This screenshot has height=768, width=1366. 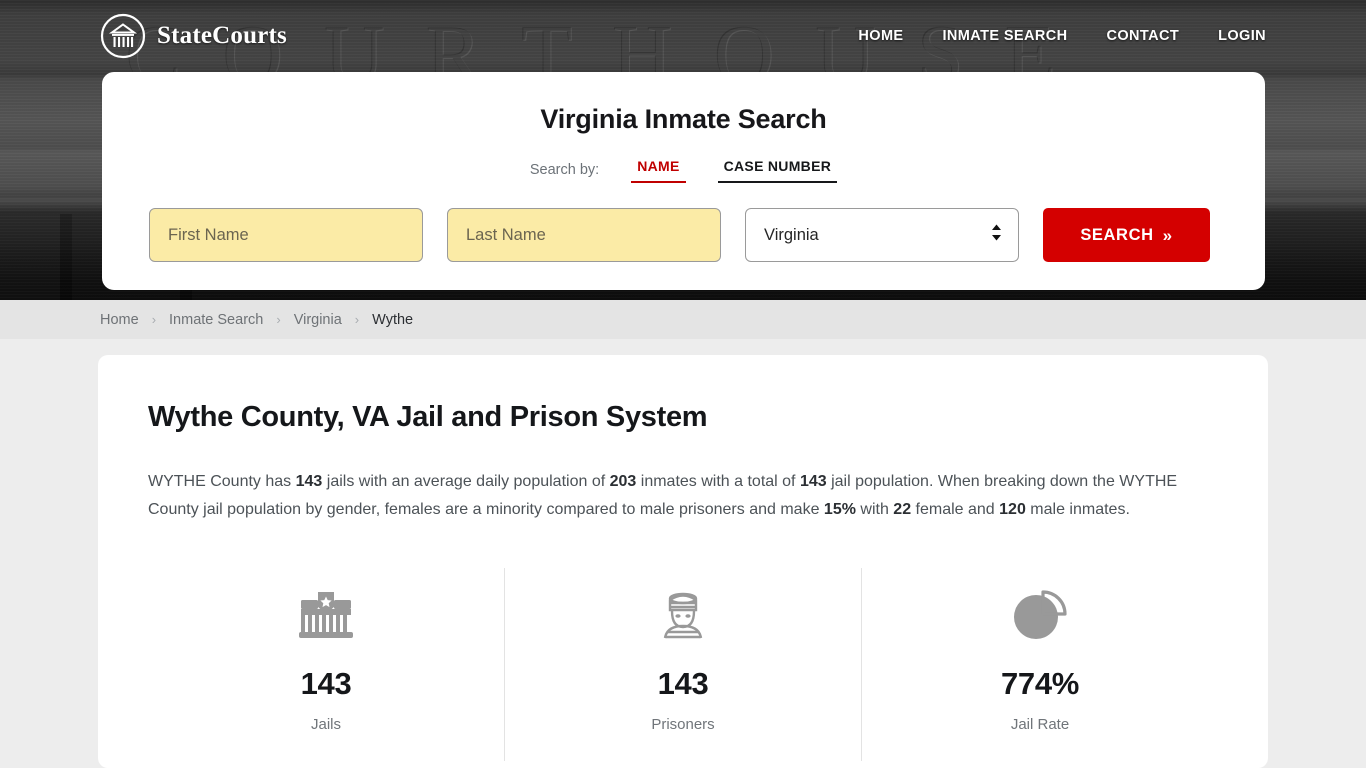 I want to click on breadcrumb-item-home: Home, so click(x=119, y=319).